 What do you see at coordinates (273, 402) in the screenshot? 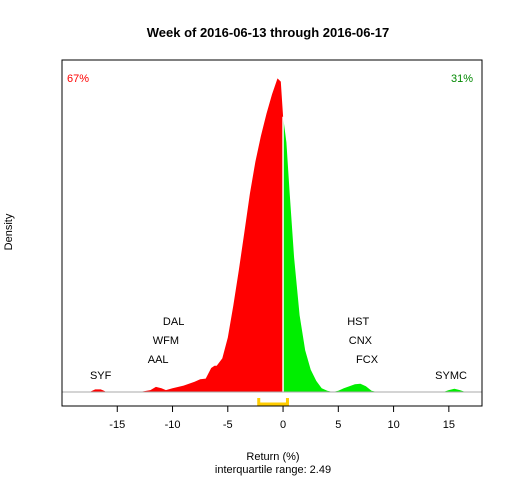
I see `iqr-bracket` at bounding box center [273, 402].